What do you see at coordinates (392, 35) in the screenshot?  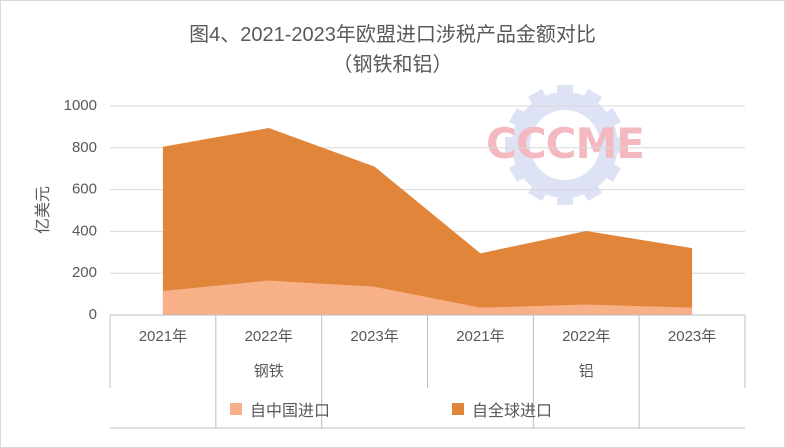 I see `chart-title: 图4、2021-2023年欧盟进口涉税产品金额对比` at bounding box center [392, 35].